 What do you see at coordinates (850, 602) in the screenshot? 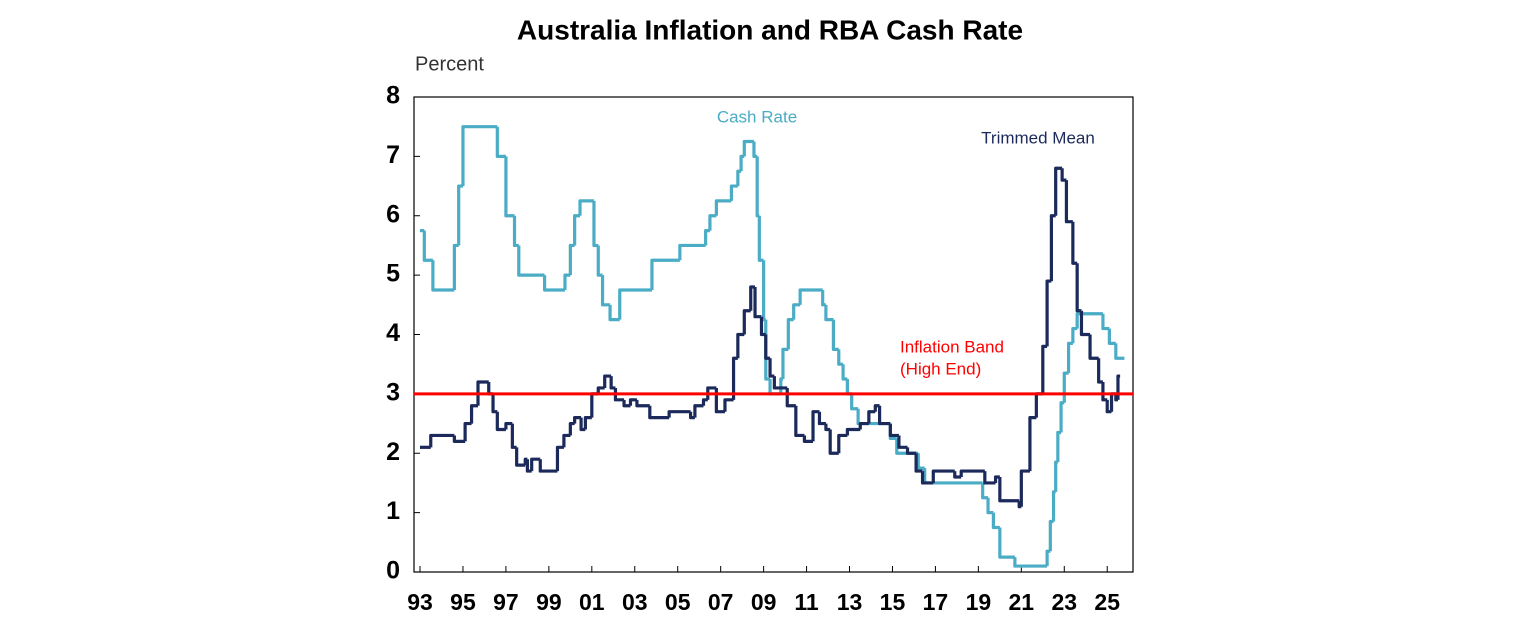
I see `x-tick-label: 13` at bounding box center [850, 602].